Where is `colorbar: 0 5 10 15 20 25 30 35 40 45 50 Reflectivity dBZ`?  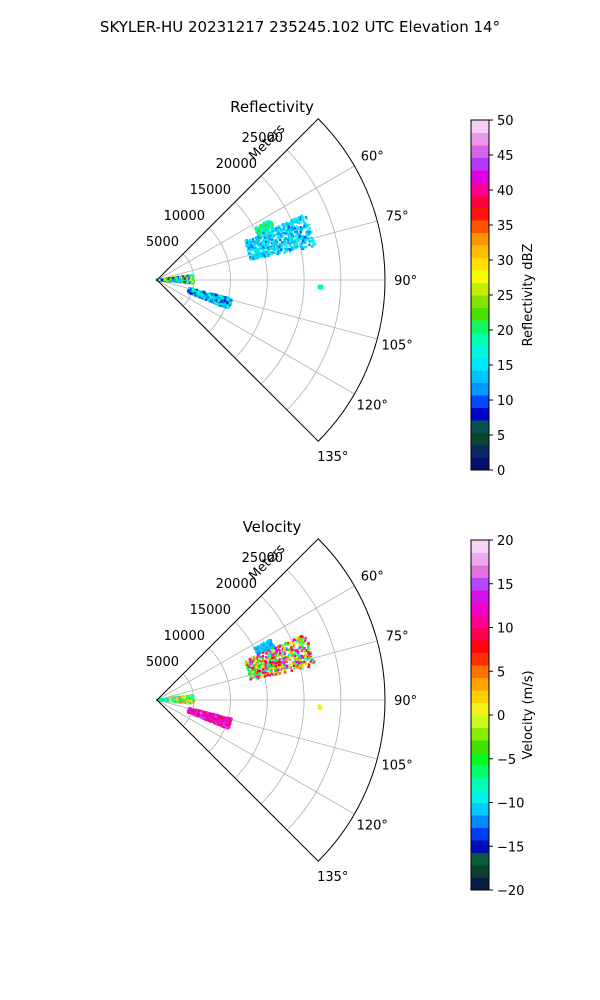
colorbar: 0 5 10 15 20 25 30 35 40 45 50 Reflectivity dBZ is located at coordinates (503, 296).